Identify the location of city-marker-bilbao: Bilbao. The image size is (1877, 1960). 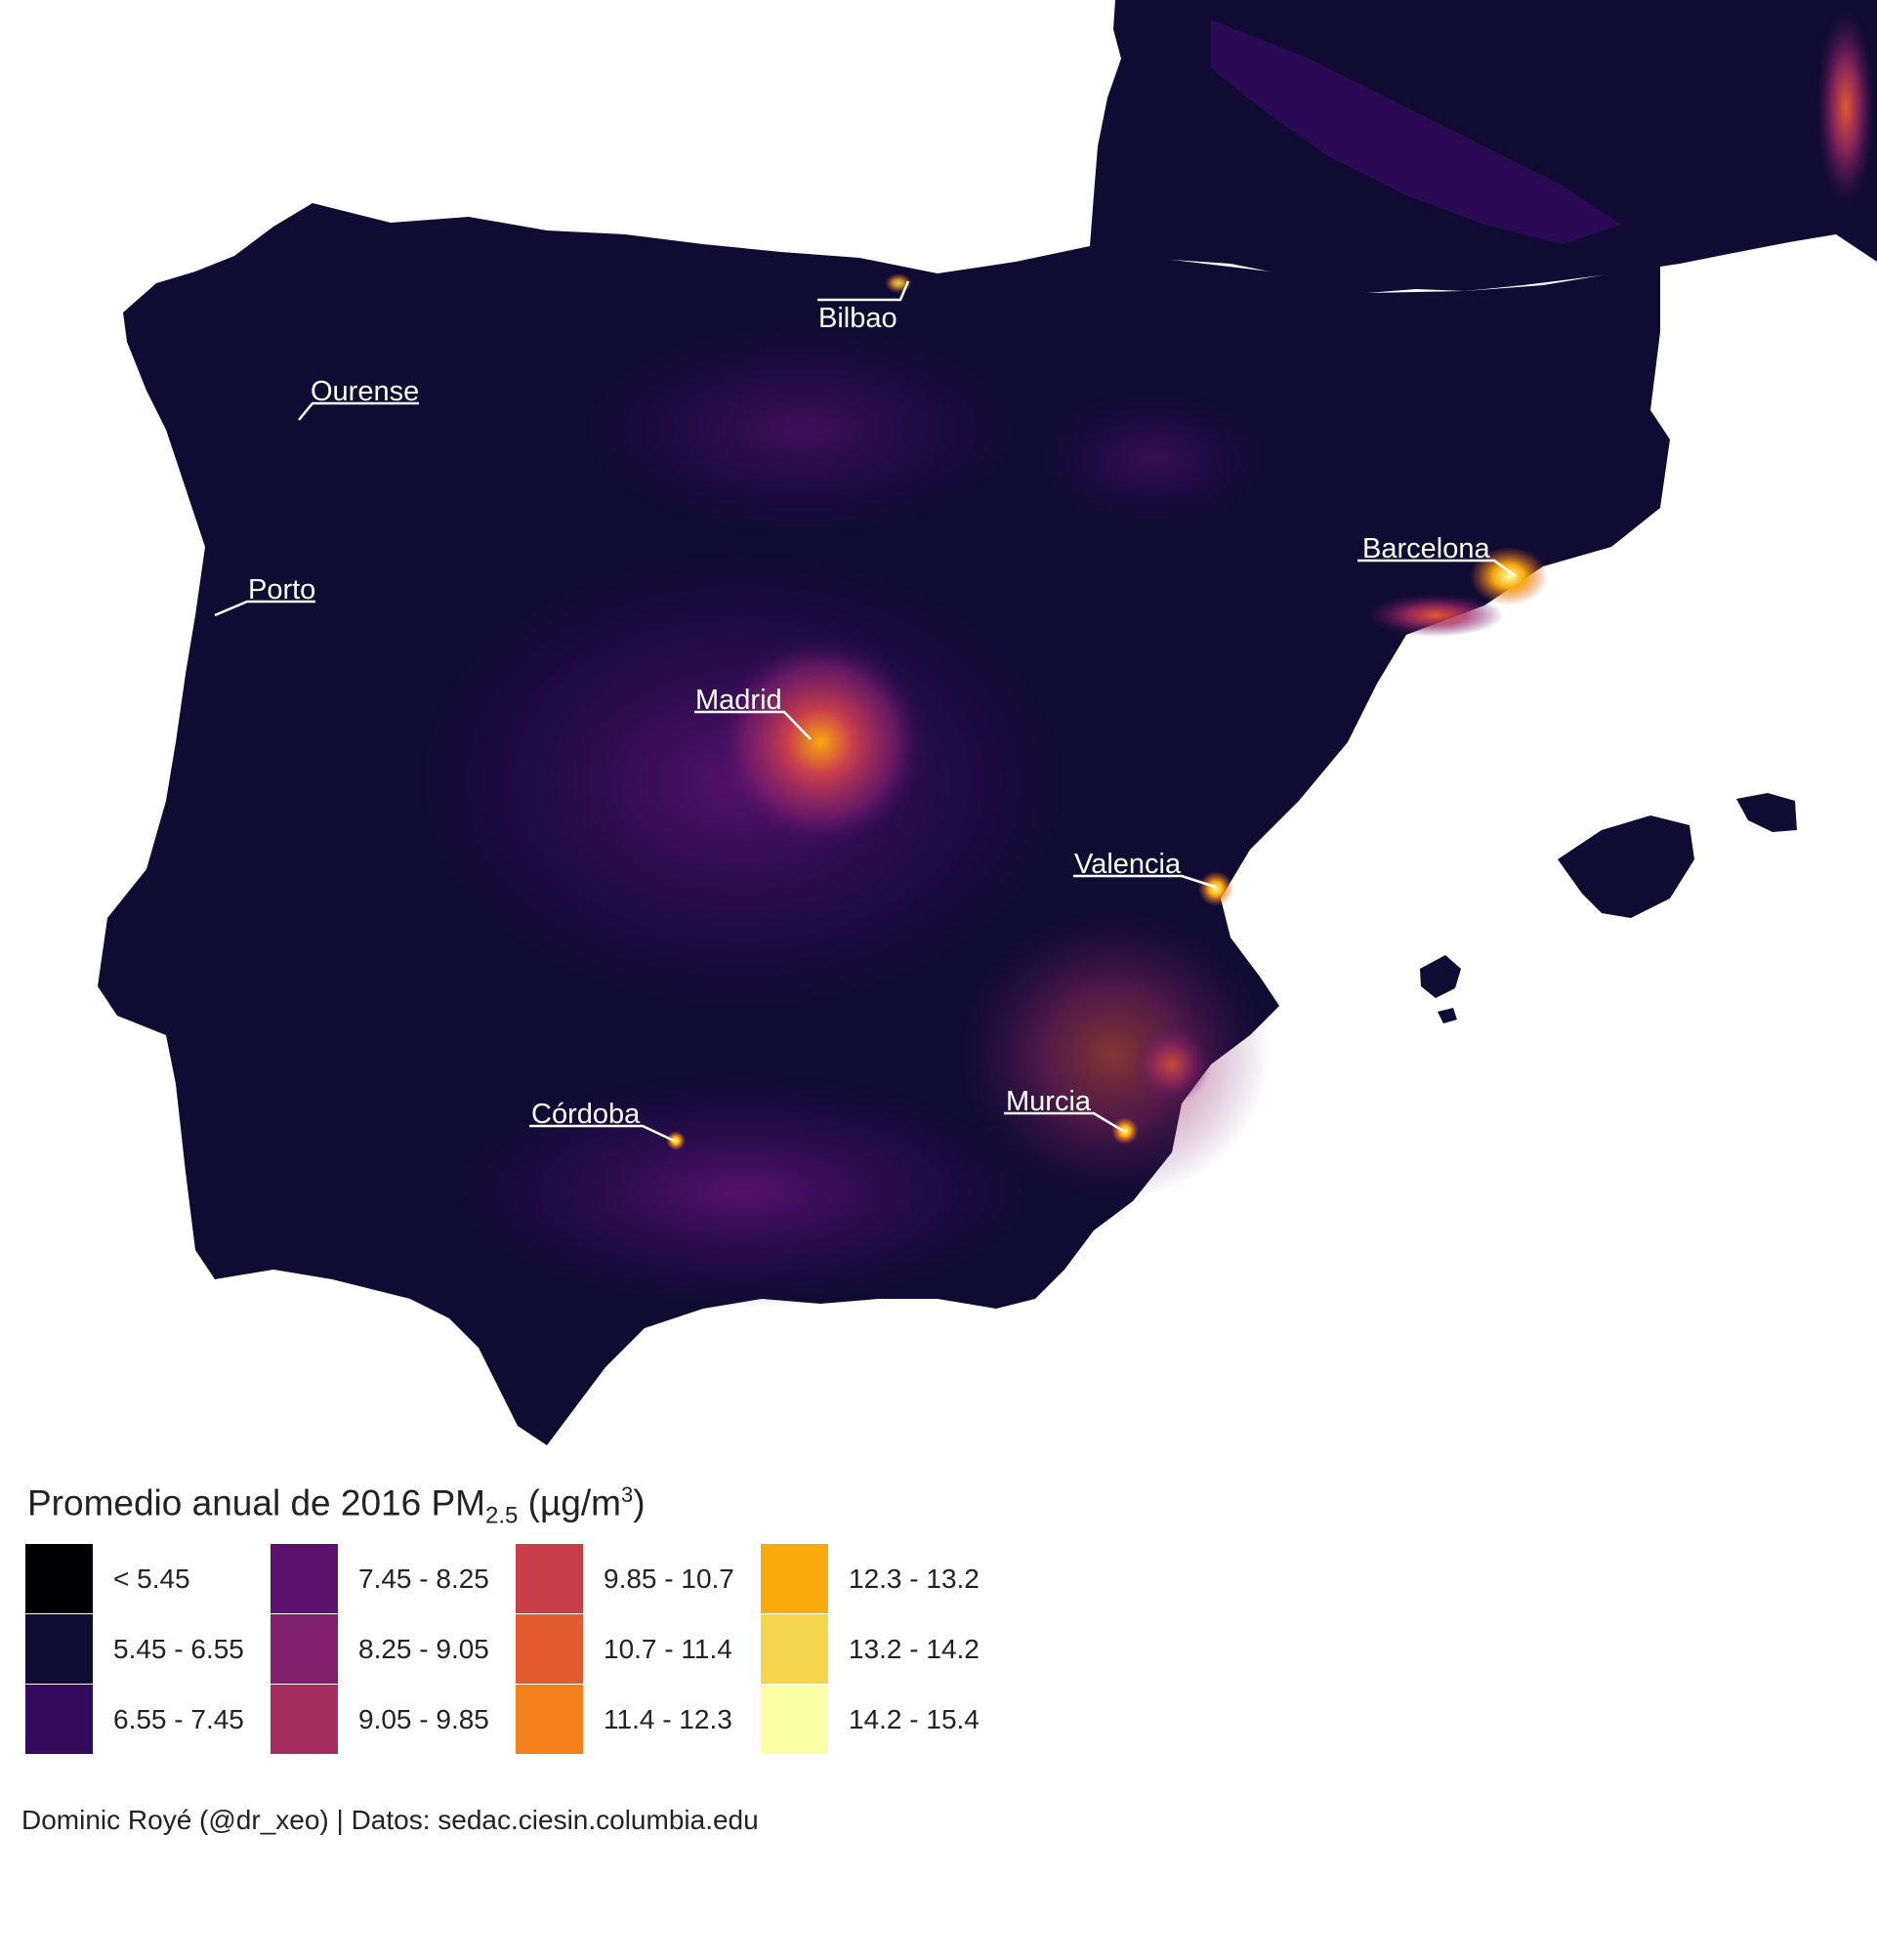
(864, 307).